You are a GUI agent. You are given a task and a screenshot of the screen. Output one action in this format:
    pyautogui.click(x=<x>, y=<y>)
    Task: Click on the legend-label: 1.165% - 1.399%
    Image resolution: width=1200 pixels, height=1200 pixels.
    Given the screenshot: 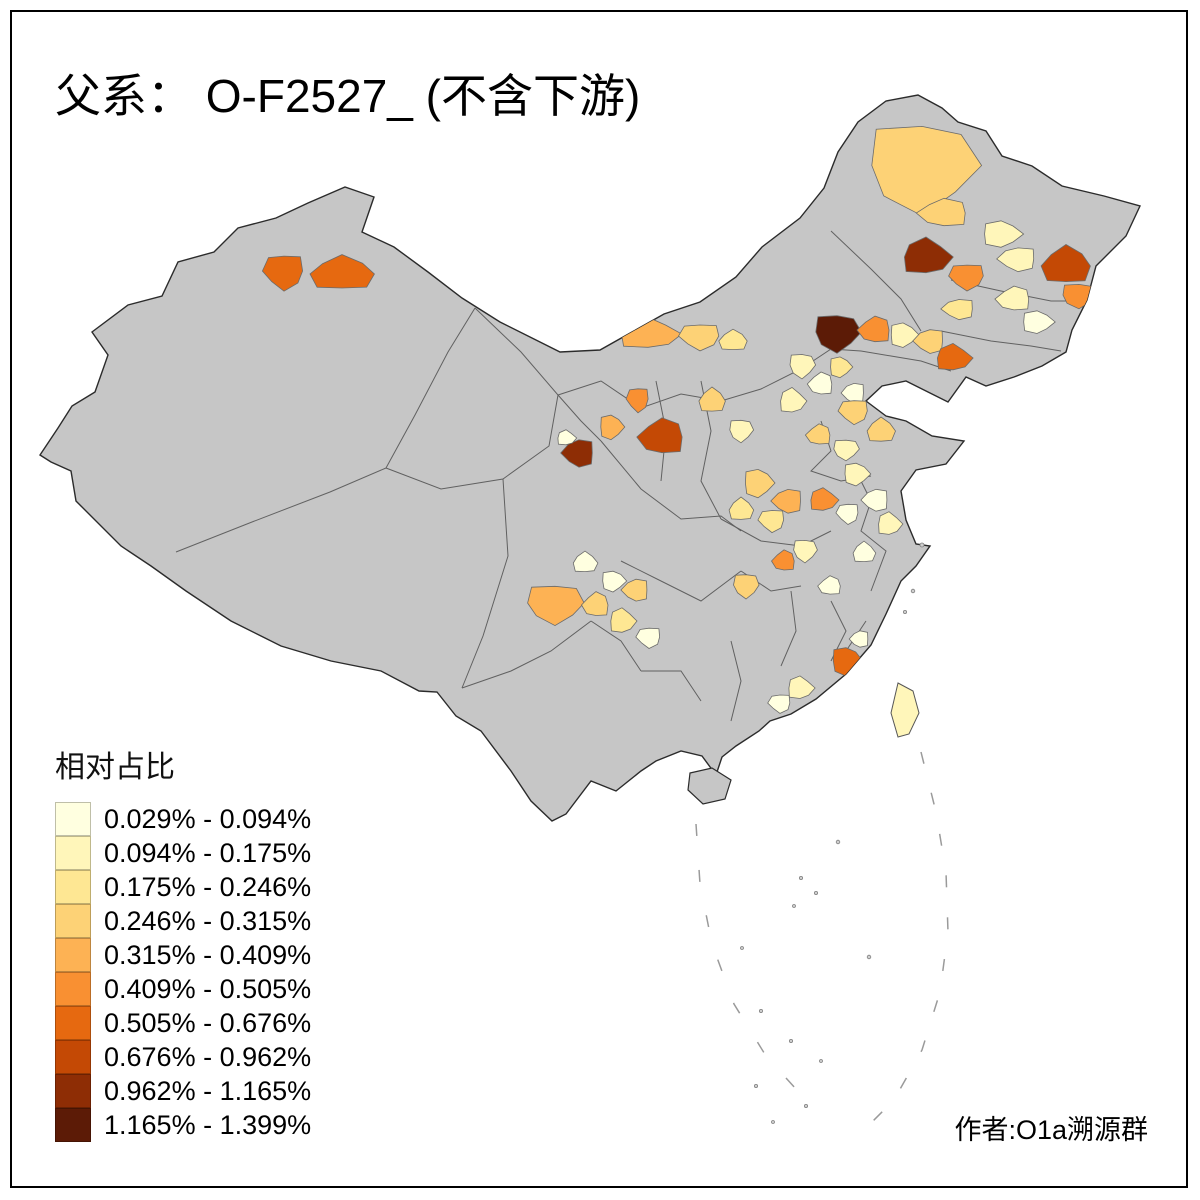 What is the action you would take?
    pyautogui.click(x=208, y=1124)
    